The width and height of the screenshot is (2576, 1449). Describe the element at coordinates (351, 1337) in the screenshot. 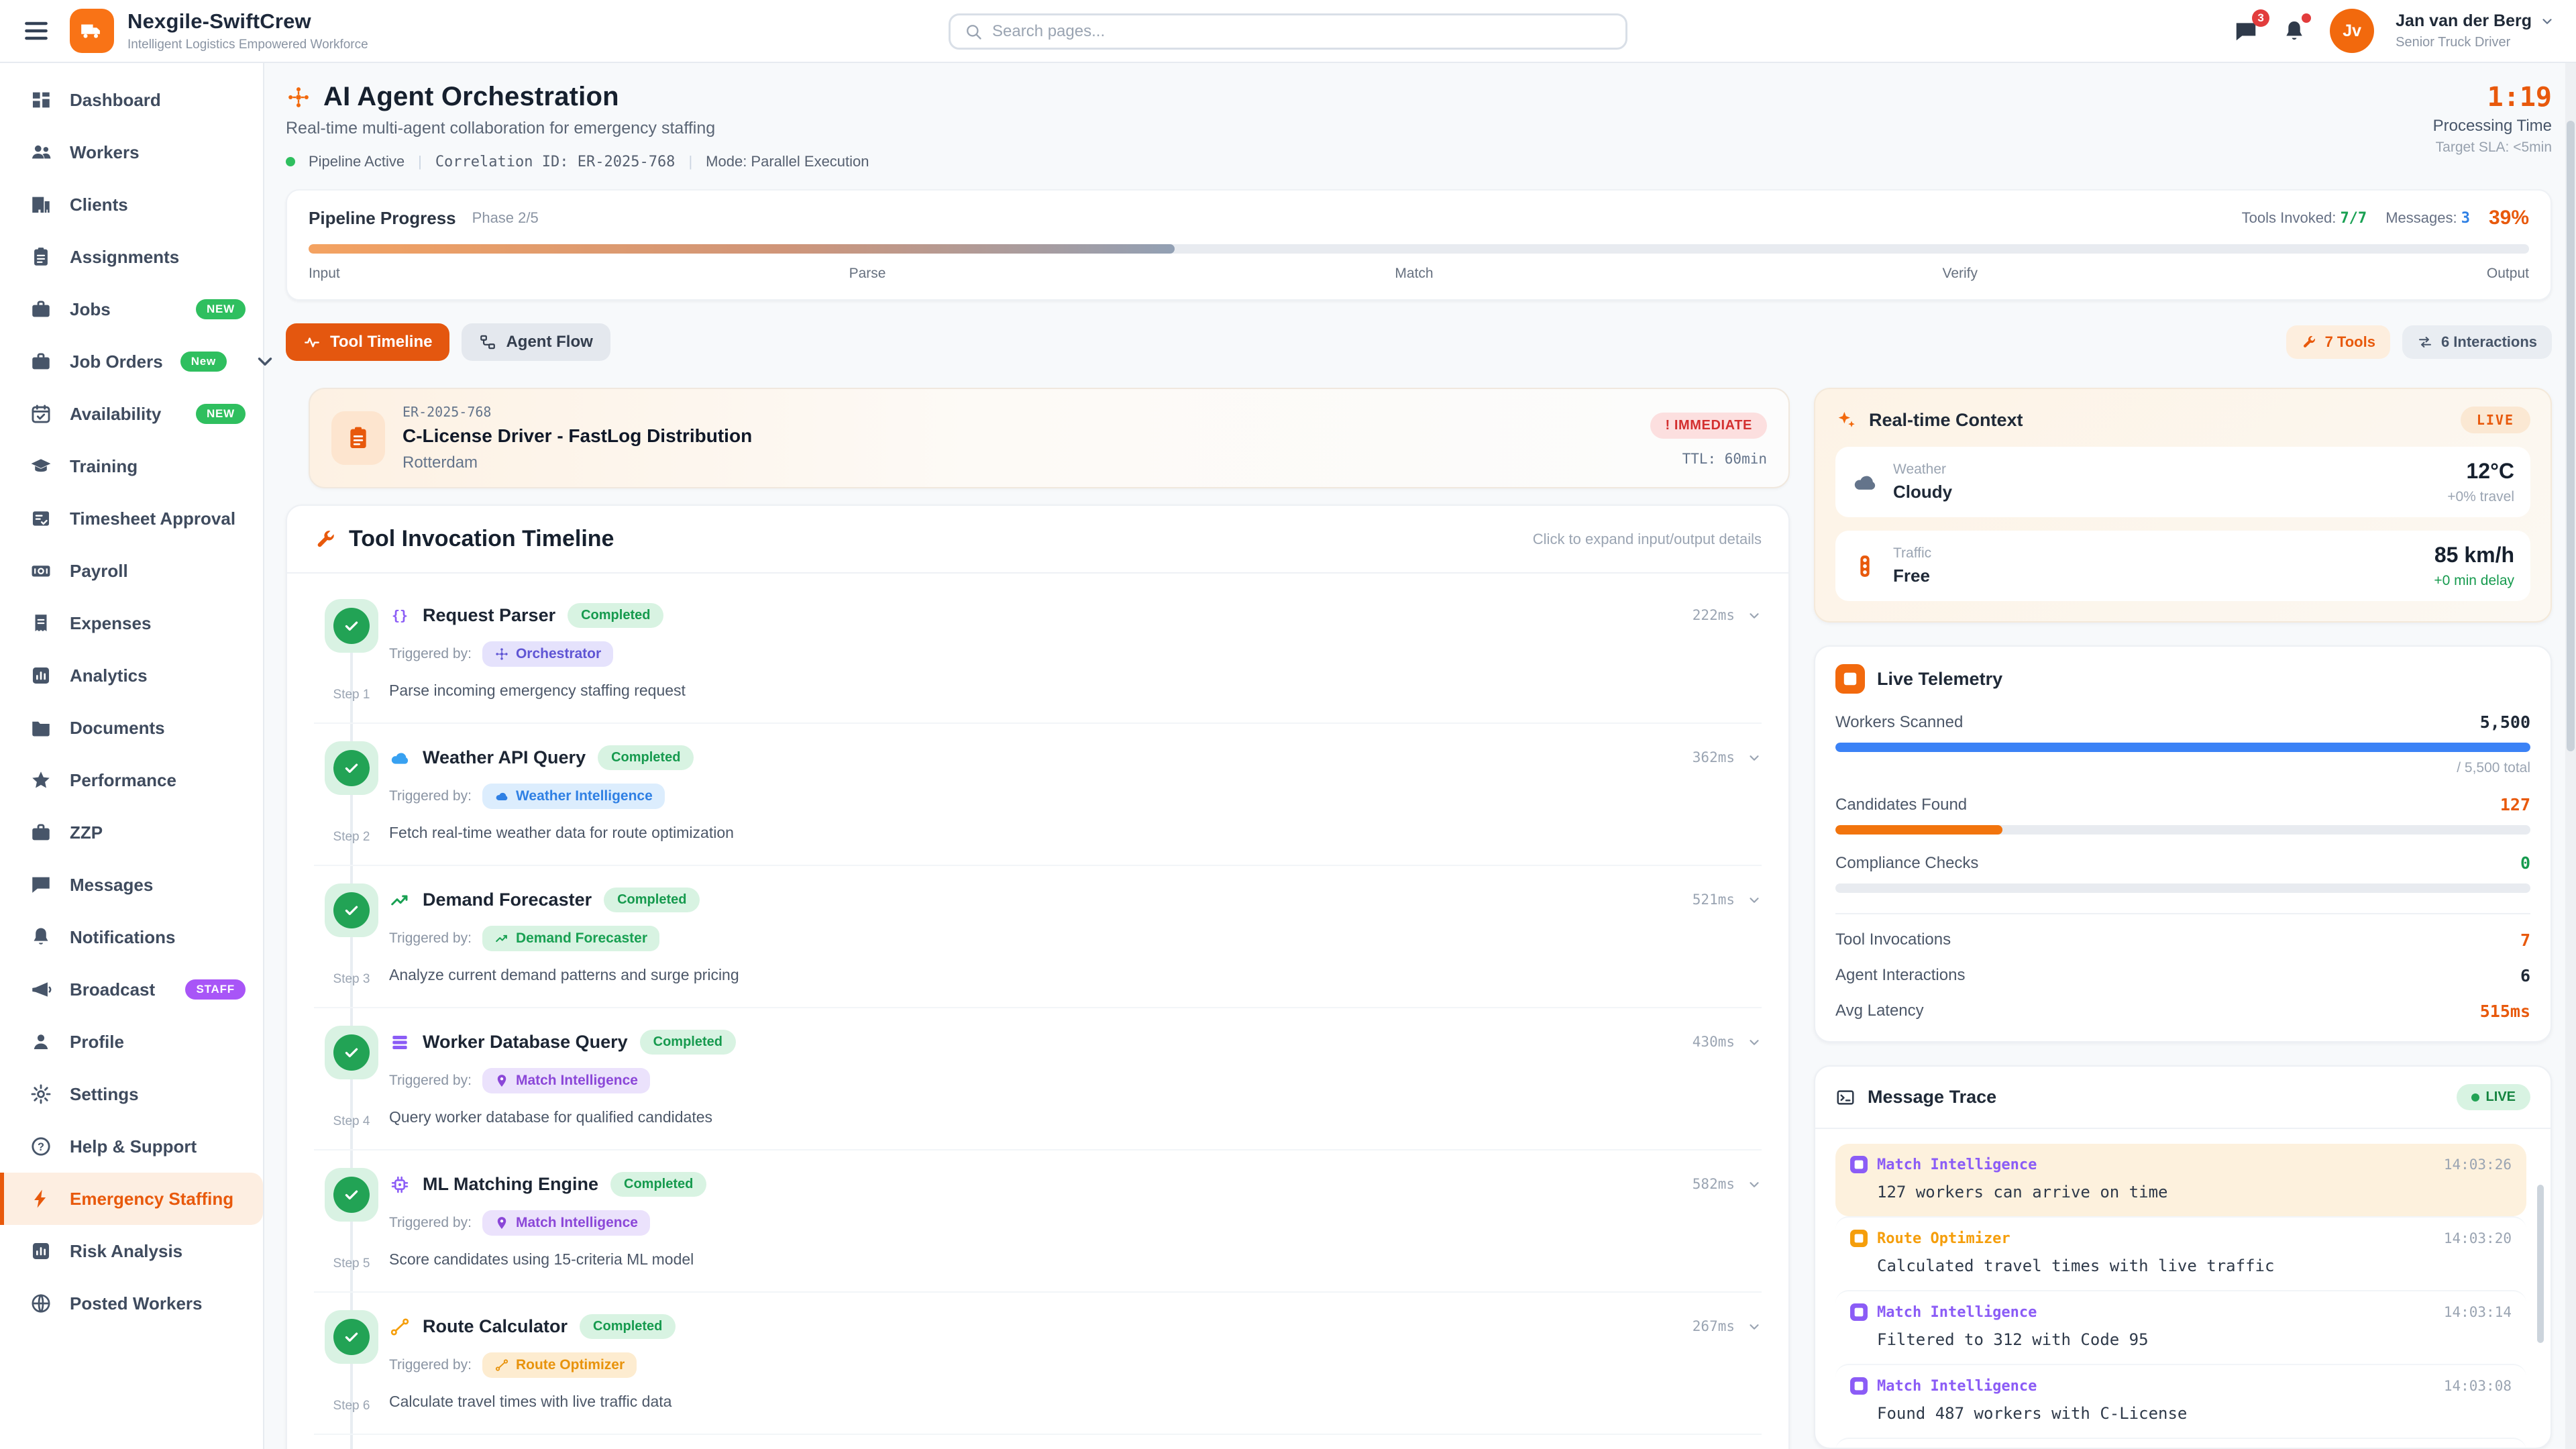

I see `step-status-halo` at that location.